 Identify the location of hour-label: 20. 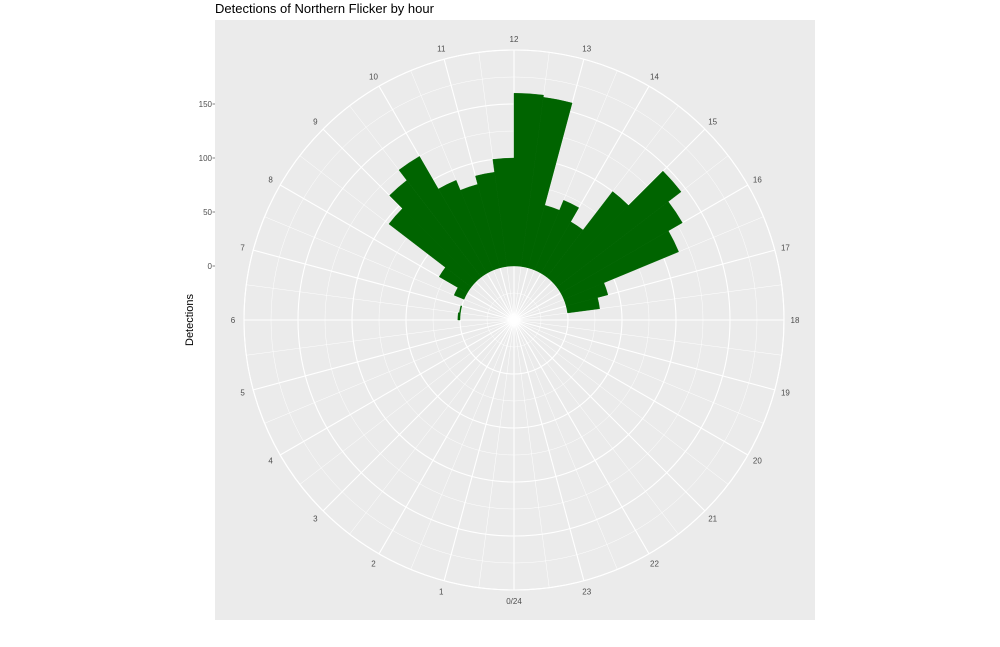
(757, 461).